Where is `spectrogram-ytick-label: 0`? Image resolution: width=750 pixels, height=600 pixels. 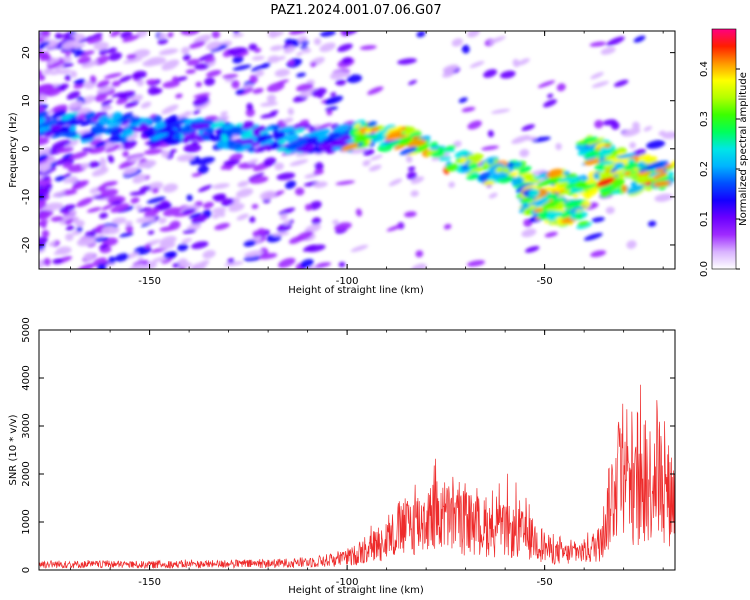 spectrogram-ytick-label: 0 is located at coordinates (26, 149).